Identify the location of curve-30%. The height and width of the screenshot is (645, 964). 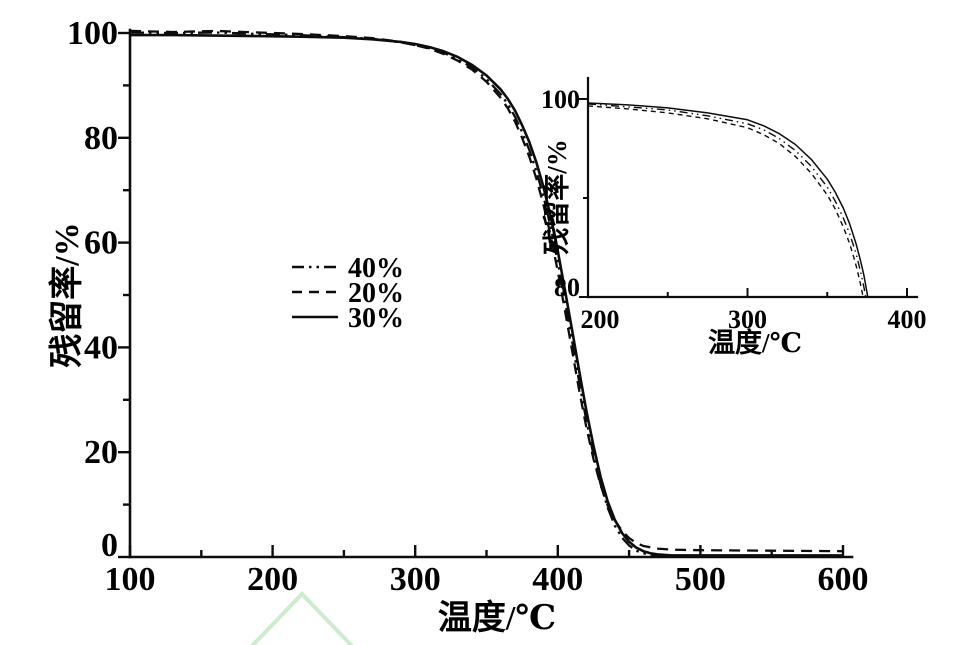
(728, 199).